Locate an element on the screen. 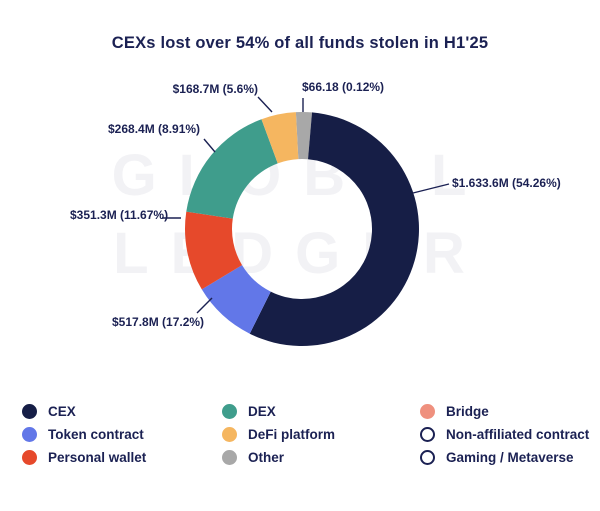 The width and height of the screenshot is (600, 511). legend-label-bridge: Bridge is located at coordinates (467, 411).